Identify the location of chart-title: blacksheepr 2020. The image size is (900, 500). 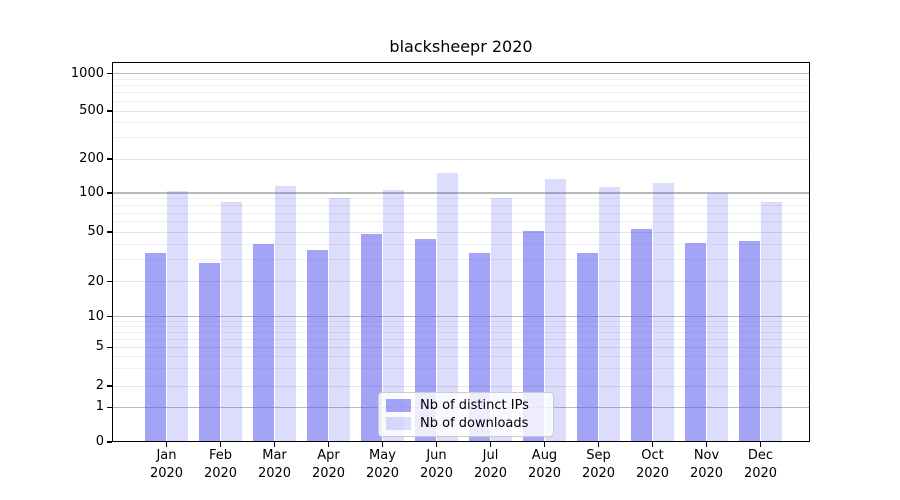
(461, 46).